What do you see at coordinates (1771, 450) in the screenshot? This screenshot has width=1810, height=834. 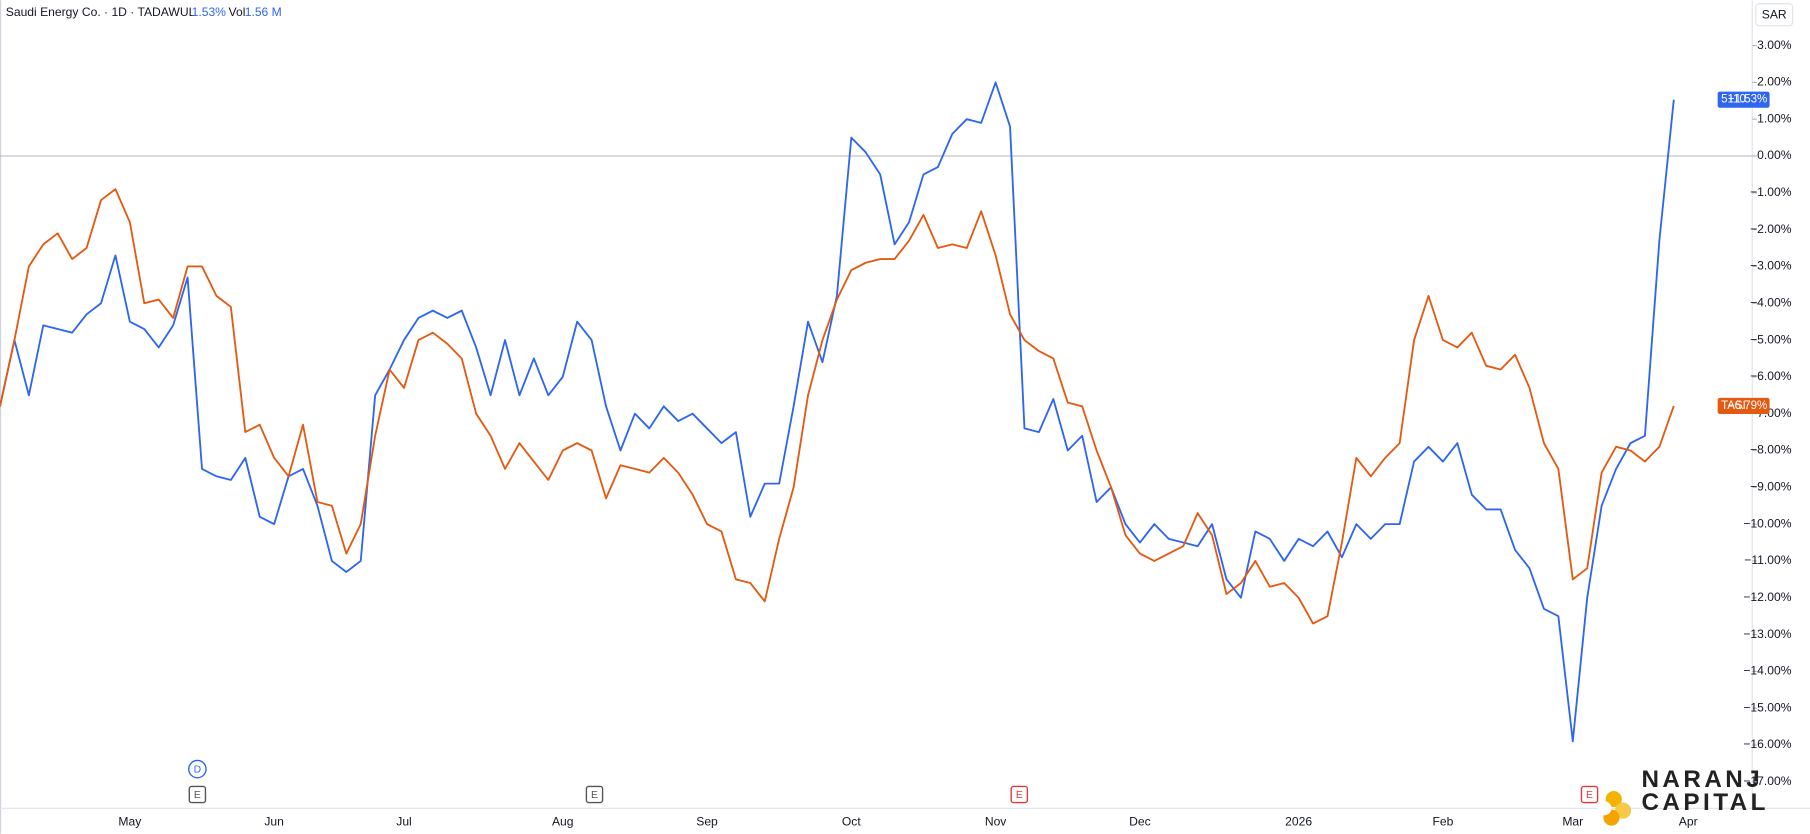 I see `y-tick-label: −8.00%` at bounding box center [1771, 450].